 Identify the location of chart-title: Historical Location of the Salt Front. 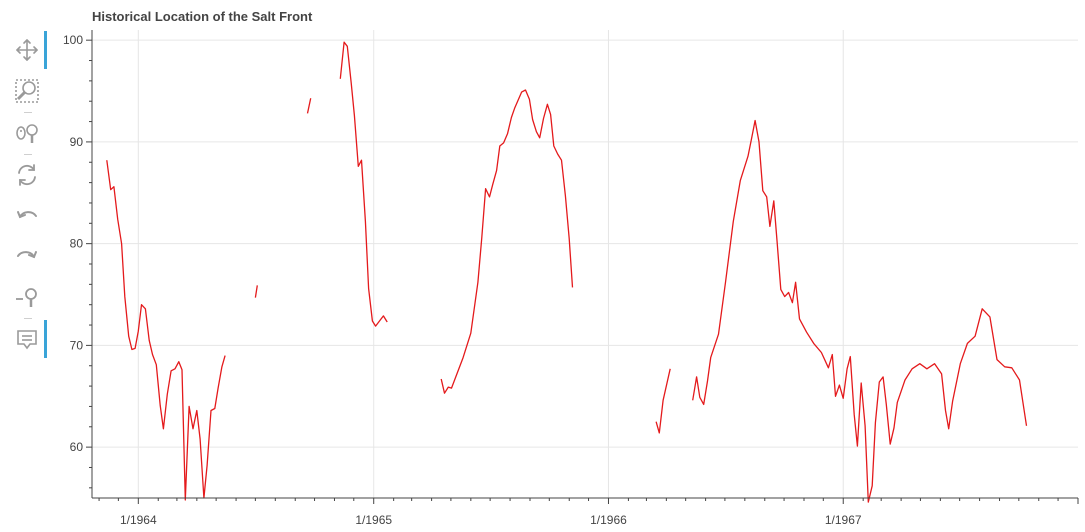
(202, 16).